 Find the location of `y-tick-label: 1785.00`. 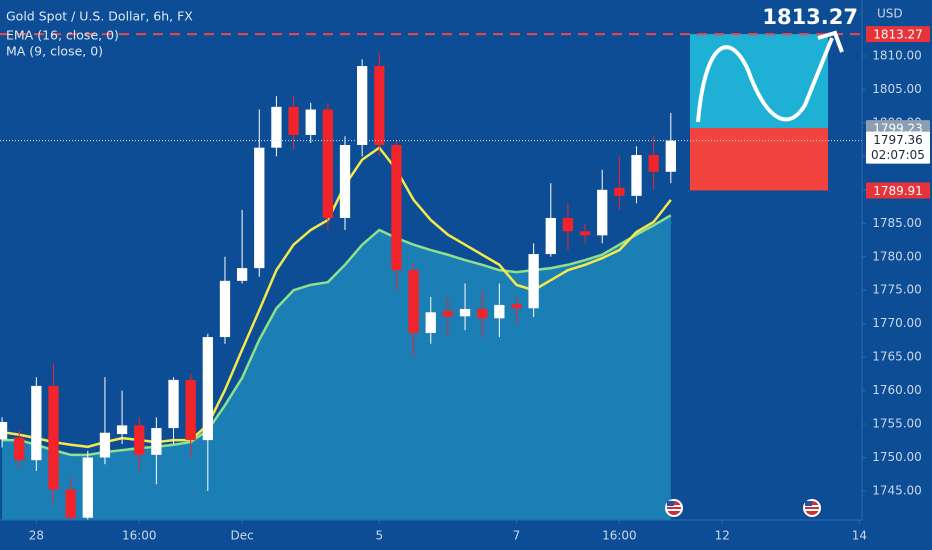

y-tick-label: 1785.00 is located at coordinates (897, 223).